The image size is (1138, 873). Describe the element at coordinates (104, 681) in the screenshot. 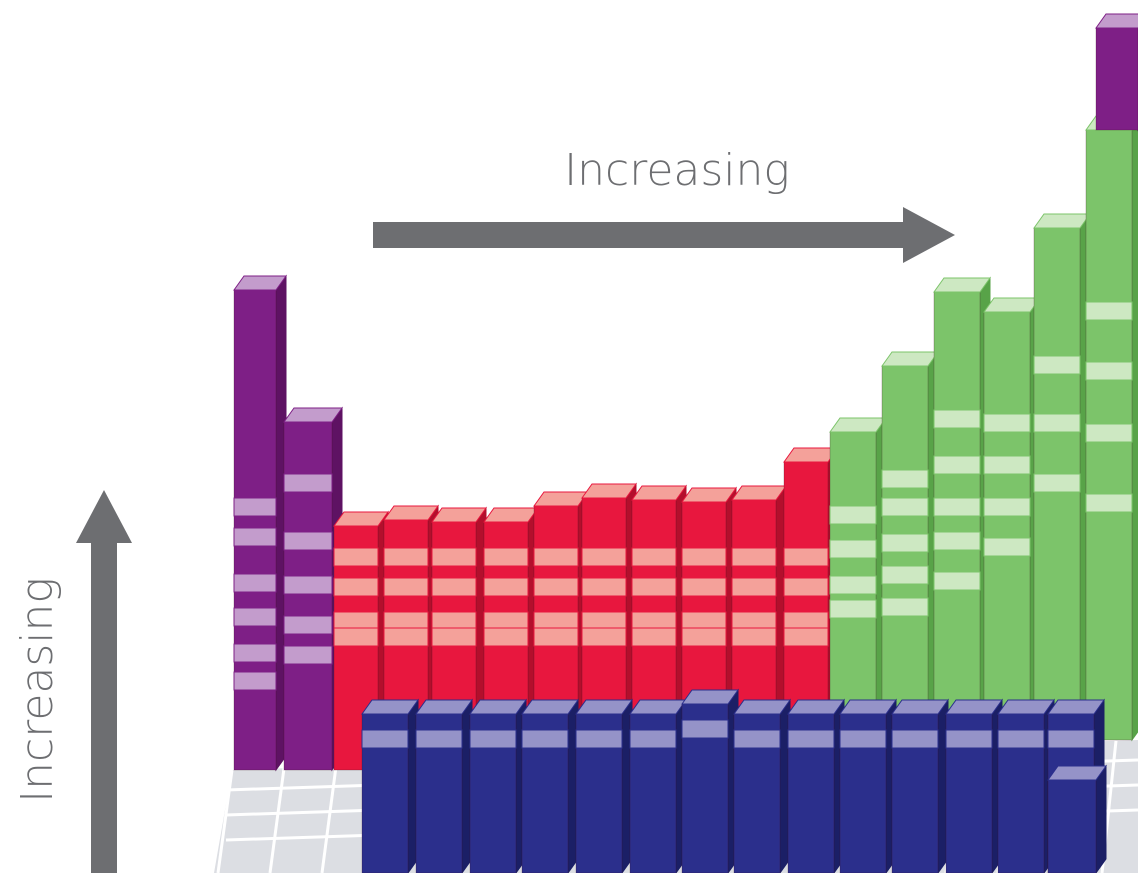

I see `arrow-up-icon` at that location.